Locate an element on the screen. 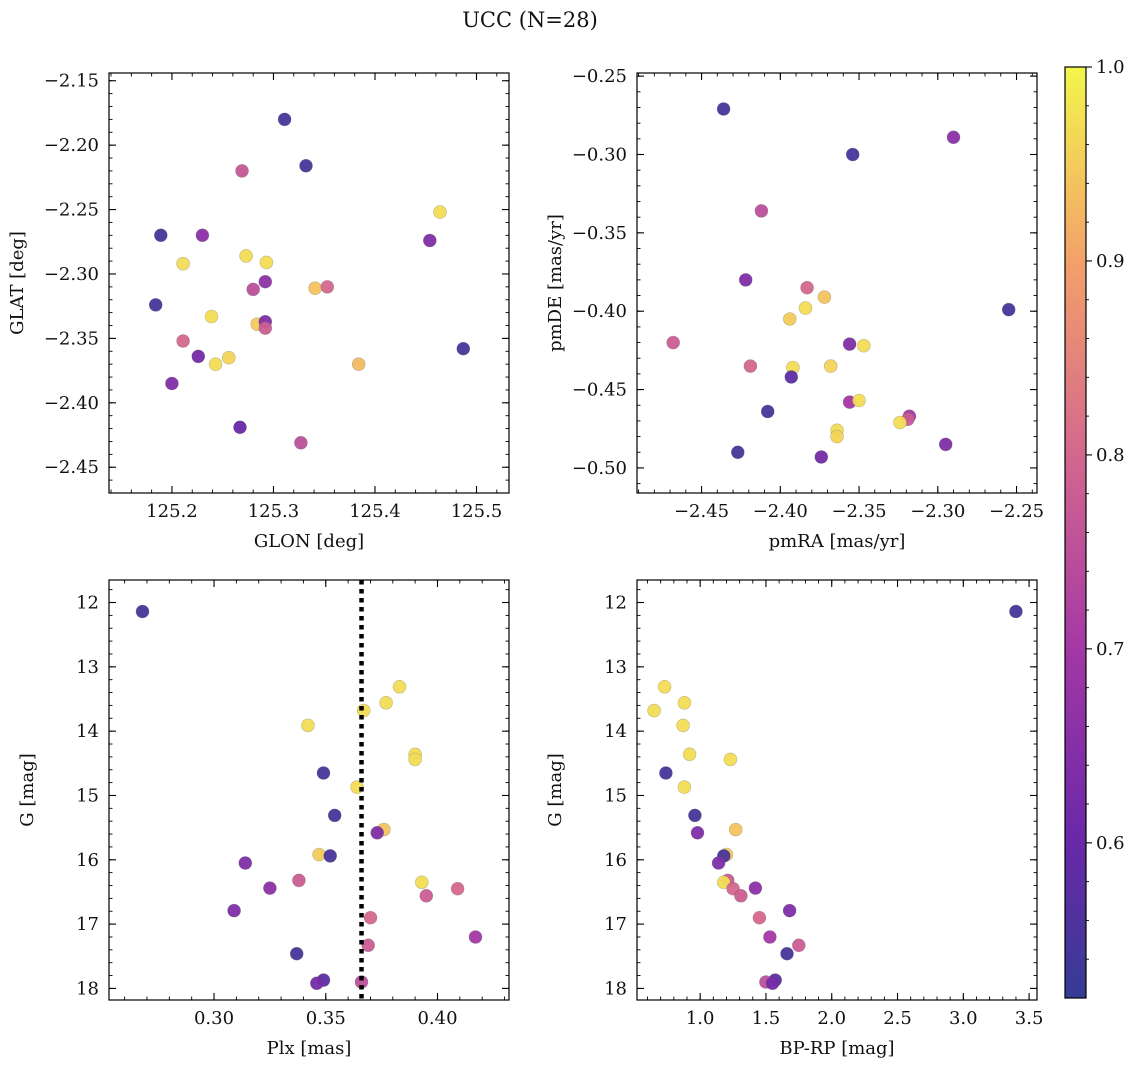  x-tick-label: 0.40 is located at coordinates (437, 1018).